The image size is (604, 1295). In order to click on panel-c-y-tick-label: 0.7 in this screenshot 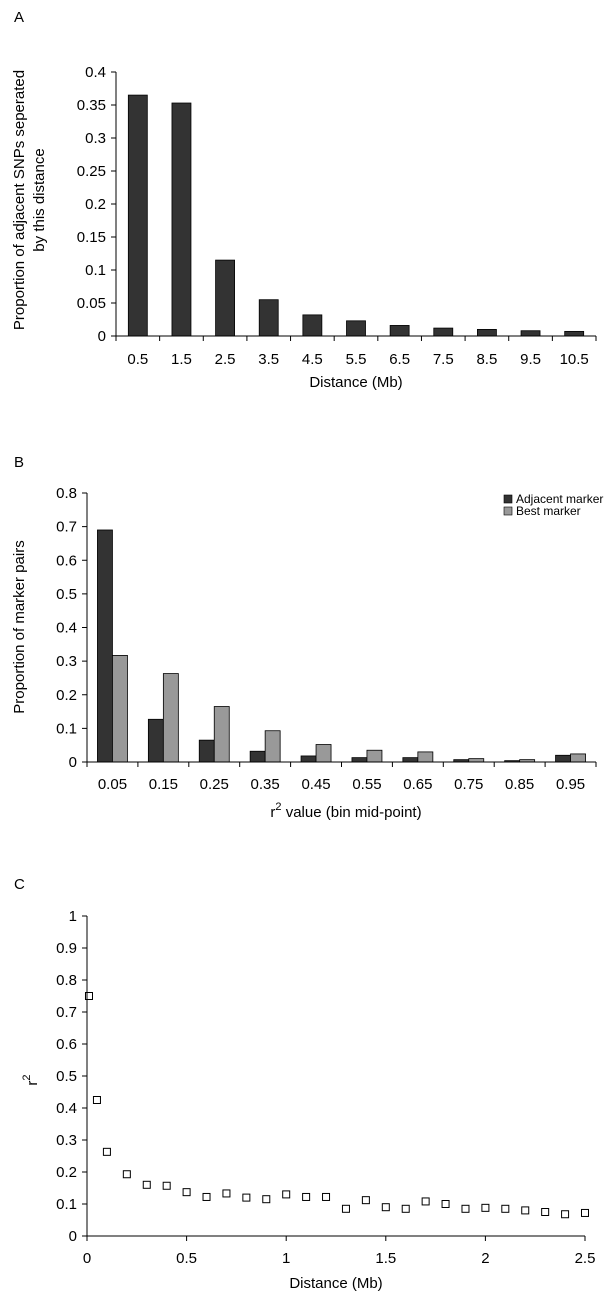, I will do `click(66, 1012)`.